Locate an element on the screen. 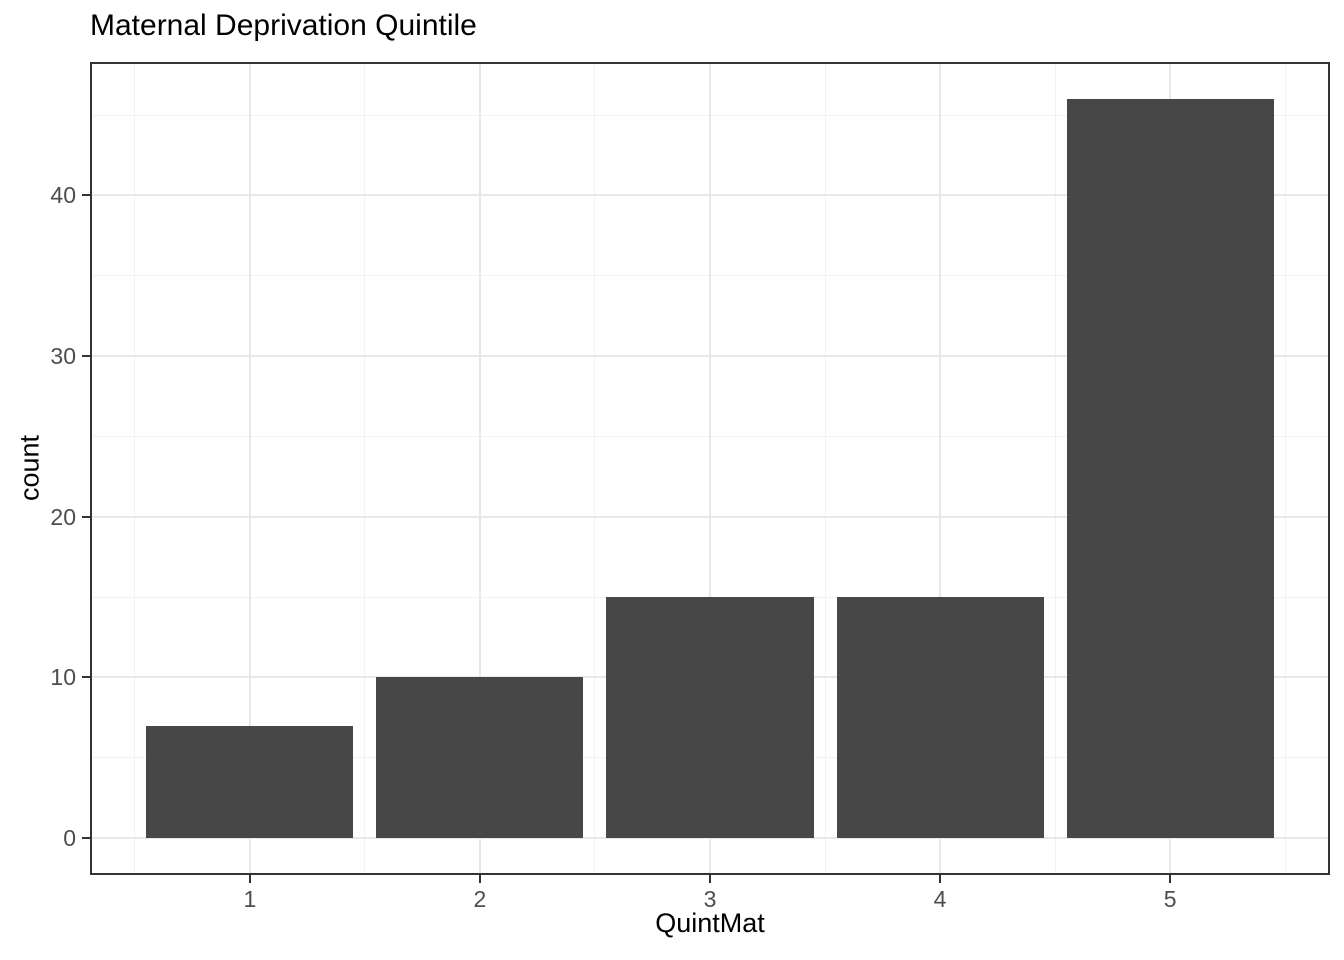 The image size is (1344, 960). x-tick-label: 4 is located at coordinates (940, 899).